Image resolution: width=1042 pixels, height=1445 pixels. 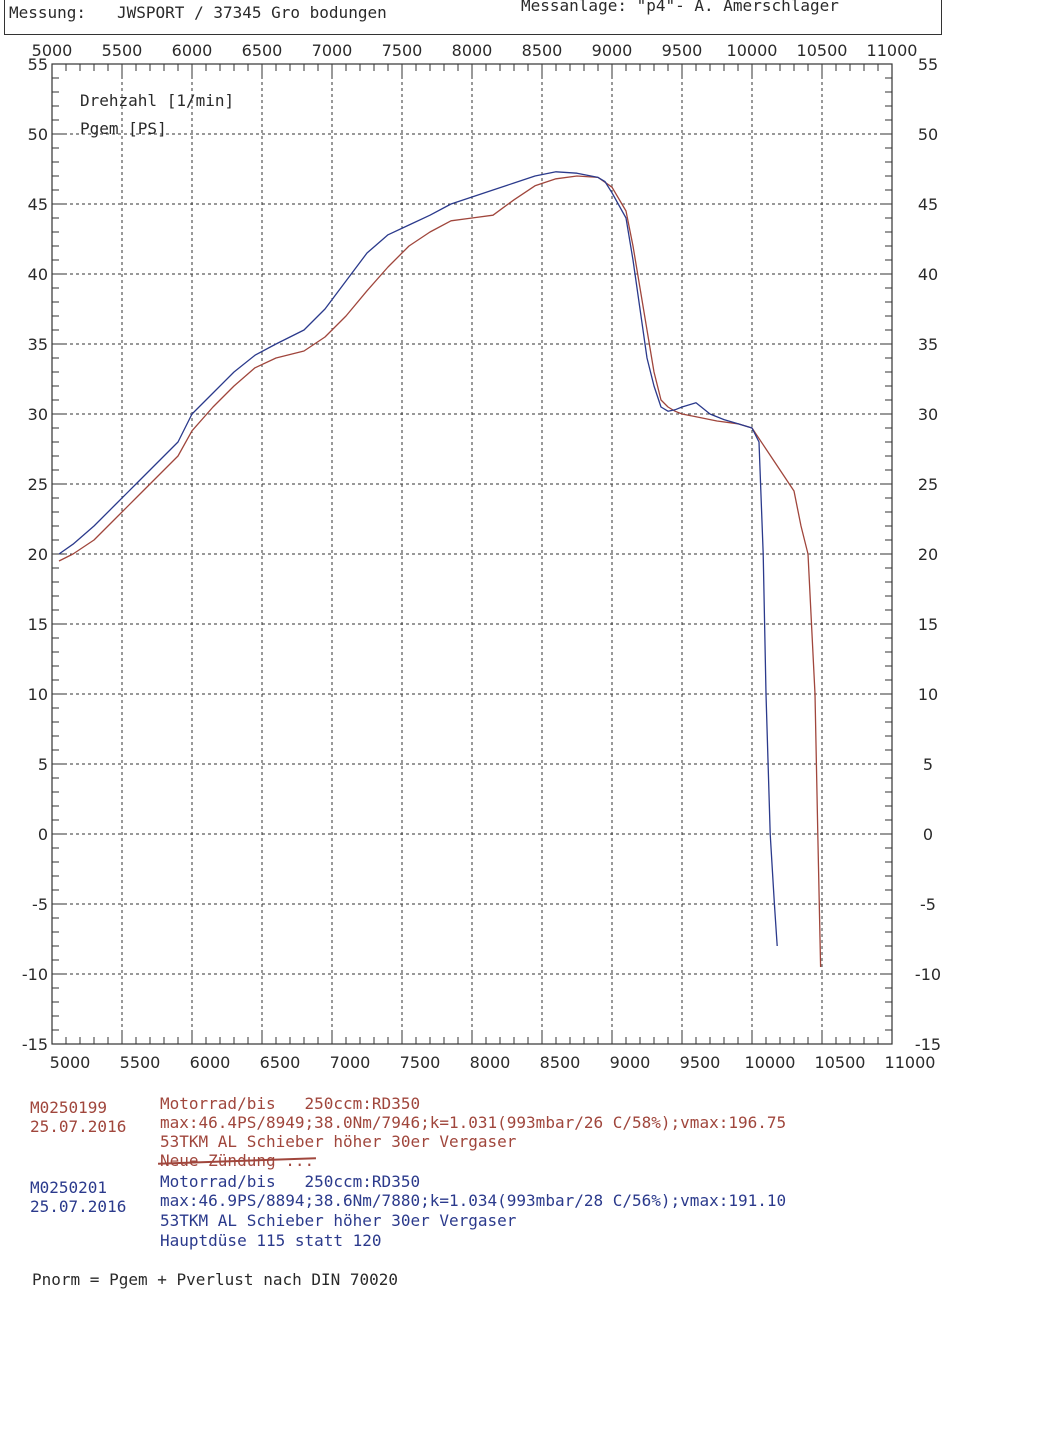 What do you see at coordinates (928, 1044) in the screenshot?
I see `y-tick-label-right: -15` at bounding box center [928, 1044].